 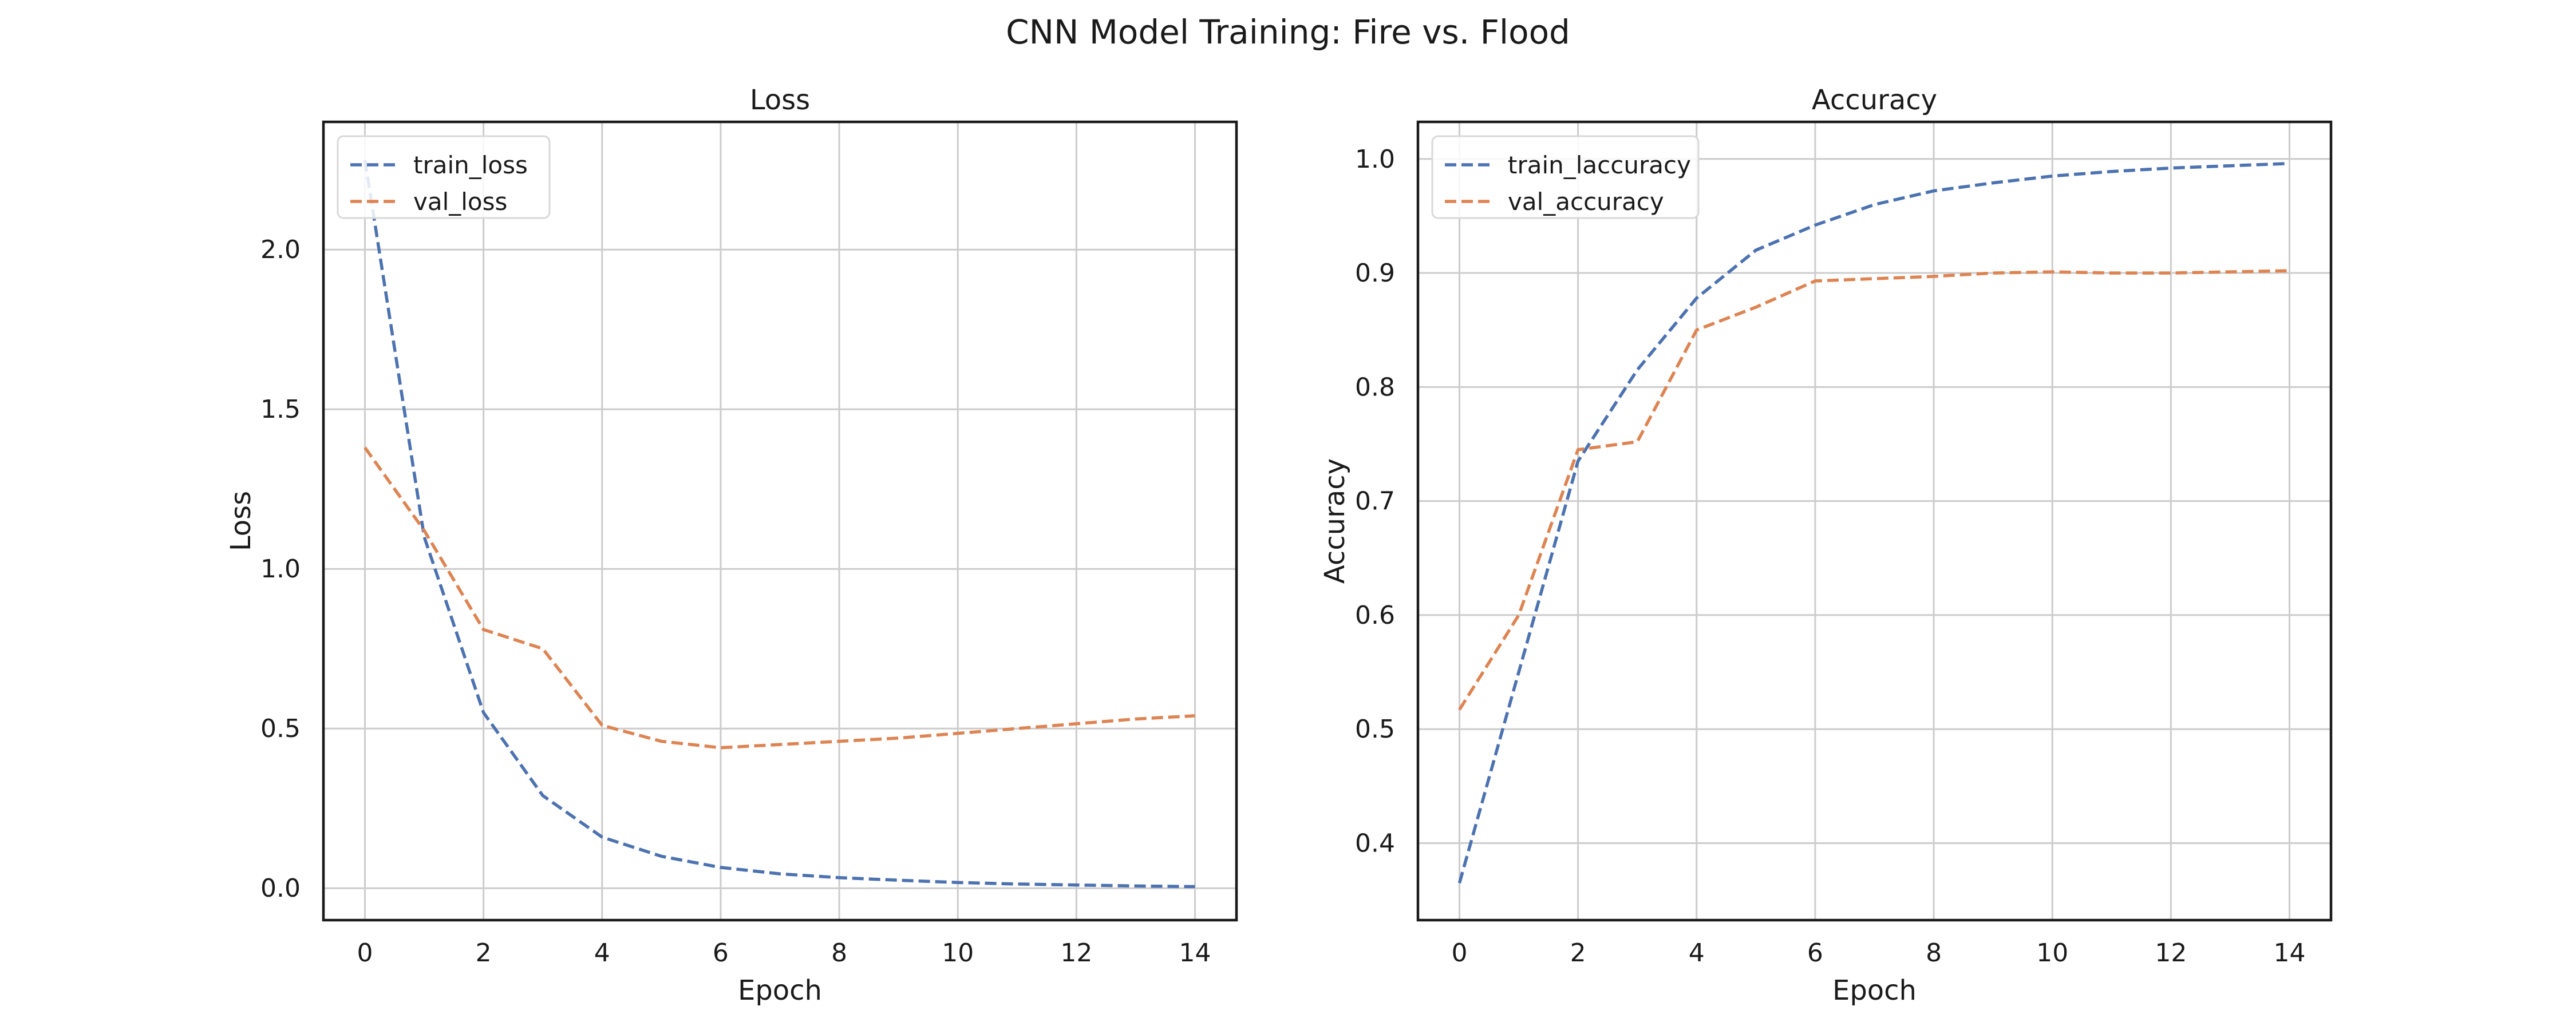 I want to click on accuracy-x-tick-label: 10, so click(x=2052, y=953).